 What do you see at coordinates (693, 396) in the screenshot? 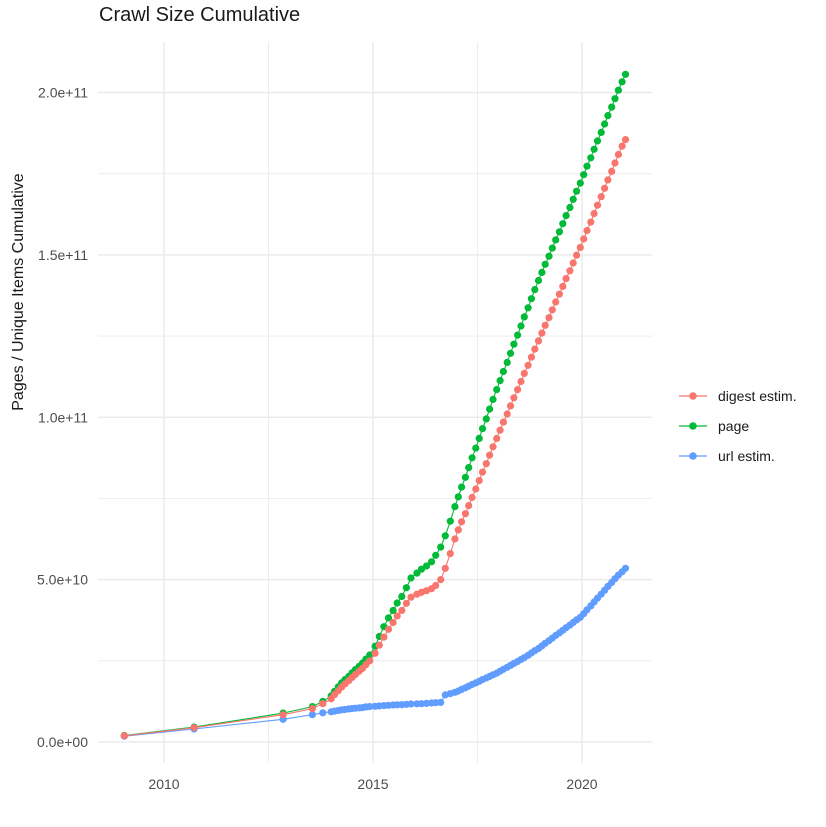
I see `legend-key-icon` at bounding box center [693, 396].